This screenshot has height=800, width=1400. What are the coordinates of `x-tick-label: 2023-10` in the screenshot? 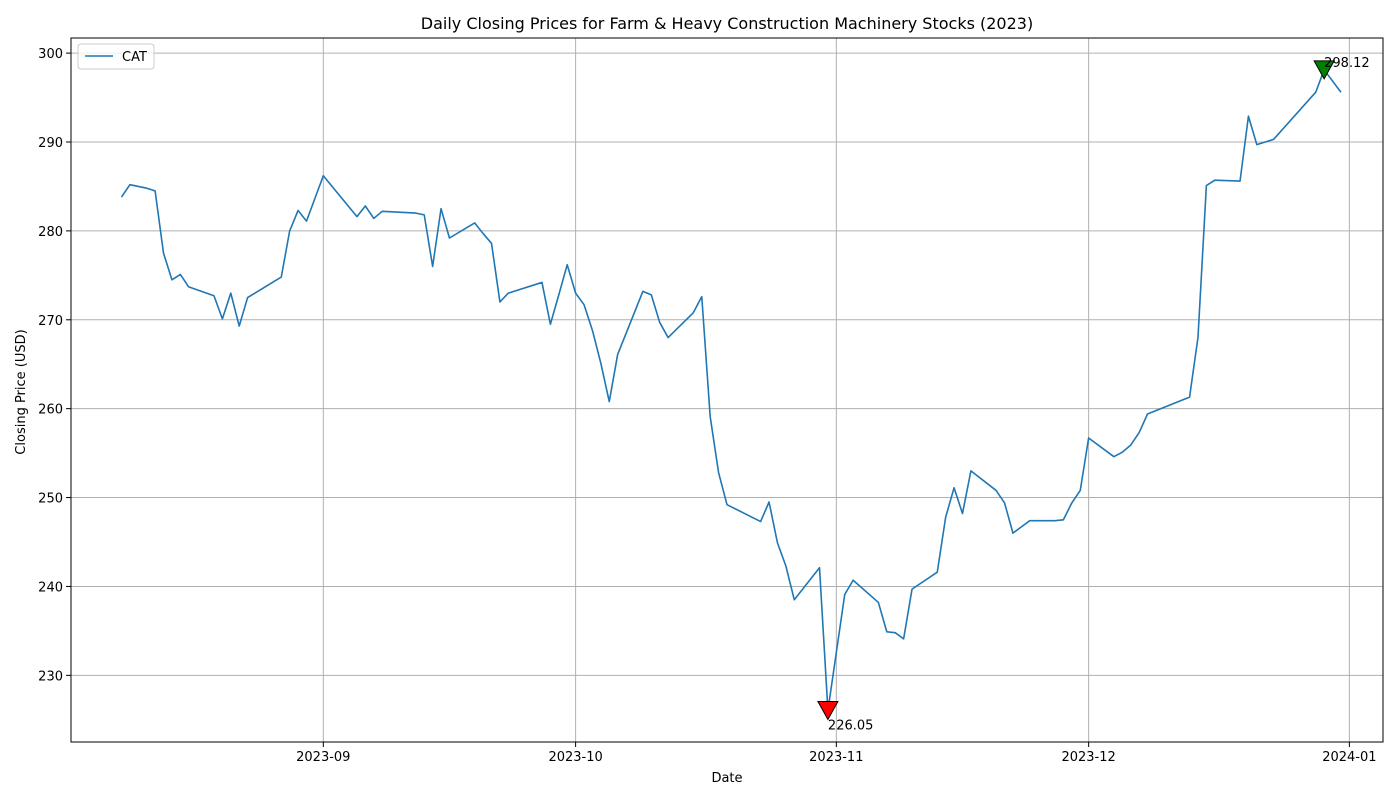 It's located at (575, 757).